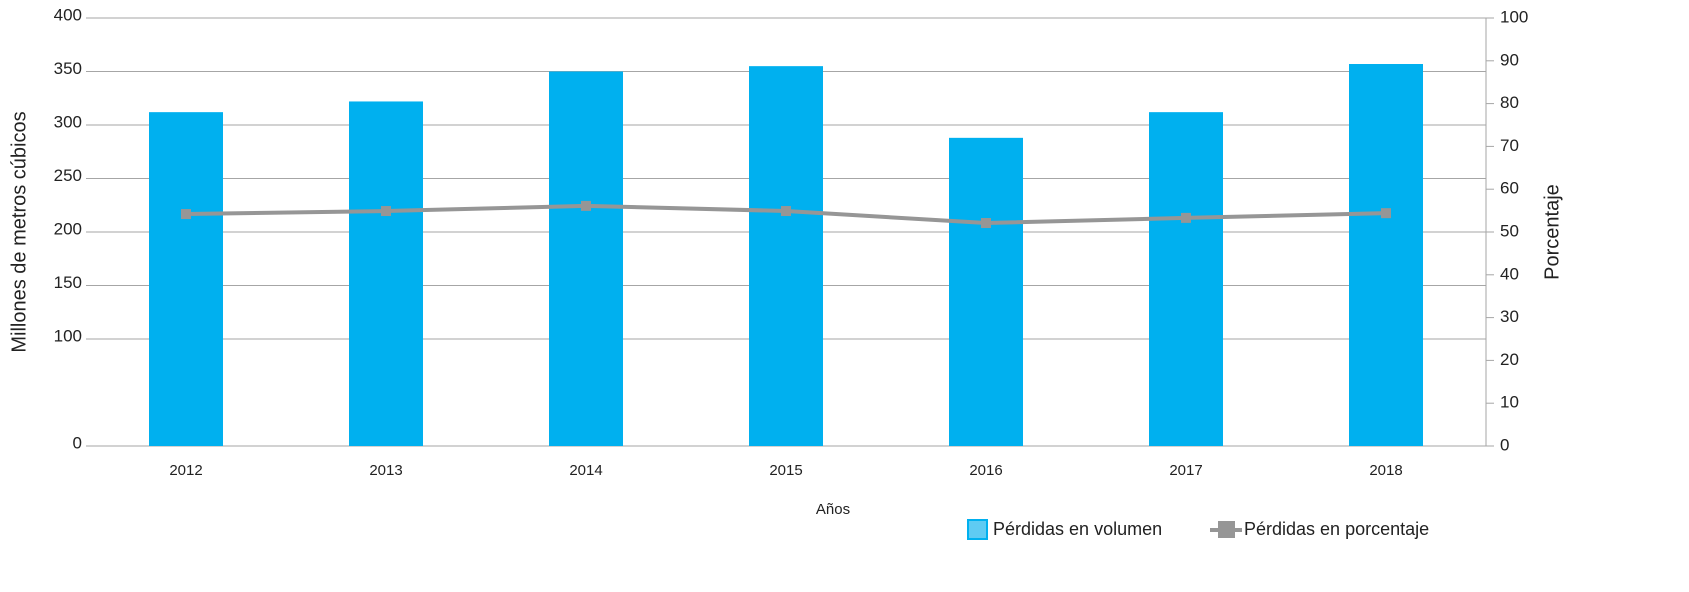 This screenshot has height=592, width=1689. Describe the element at coordinates (1509, 102) in the screenshot. I see `y2-tick-label: 80` at that location.